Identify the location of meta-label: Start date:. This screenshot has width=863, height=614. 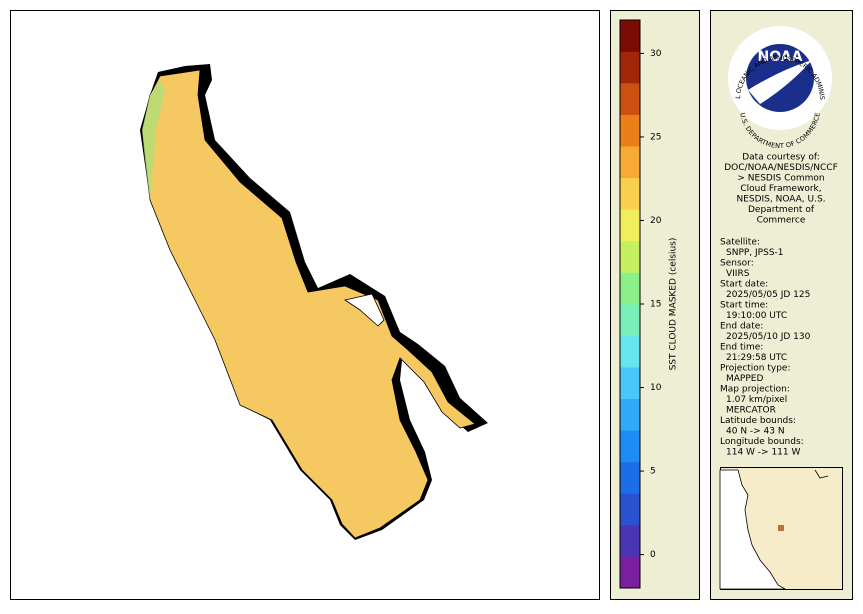
(744, 285).